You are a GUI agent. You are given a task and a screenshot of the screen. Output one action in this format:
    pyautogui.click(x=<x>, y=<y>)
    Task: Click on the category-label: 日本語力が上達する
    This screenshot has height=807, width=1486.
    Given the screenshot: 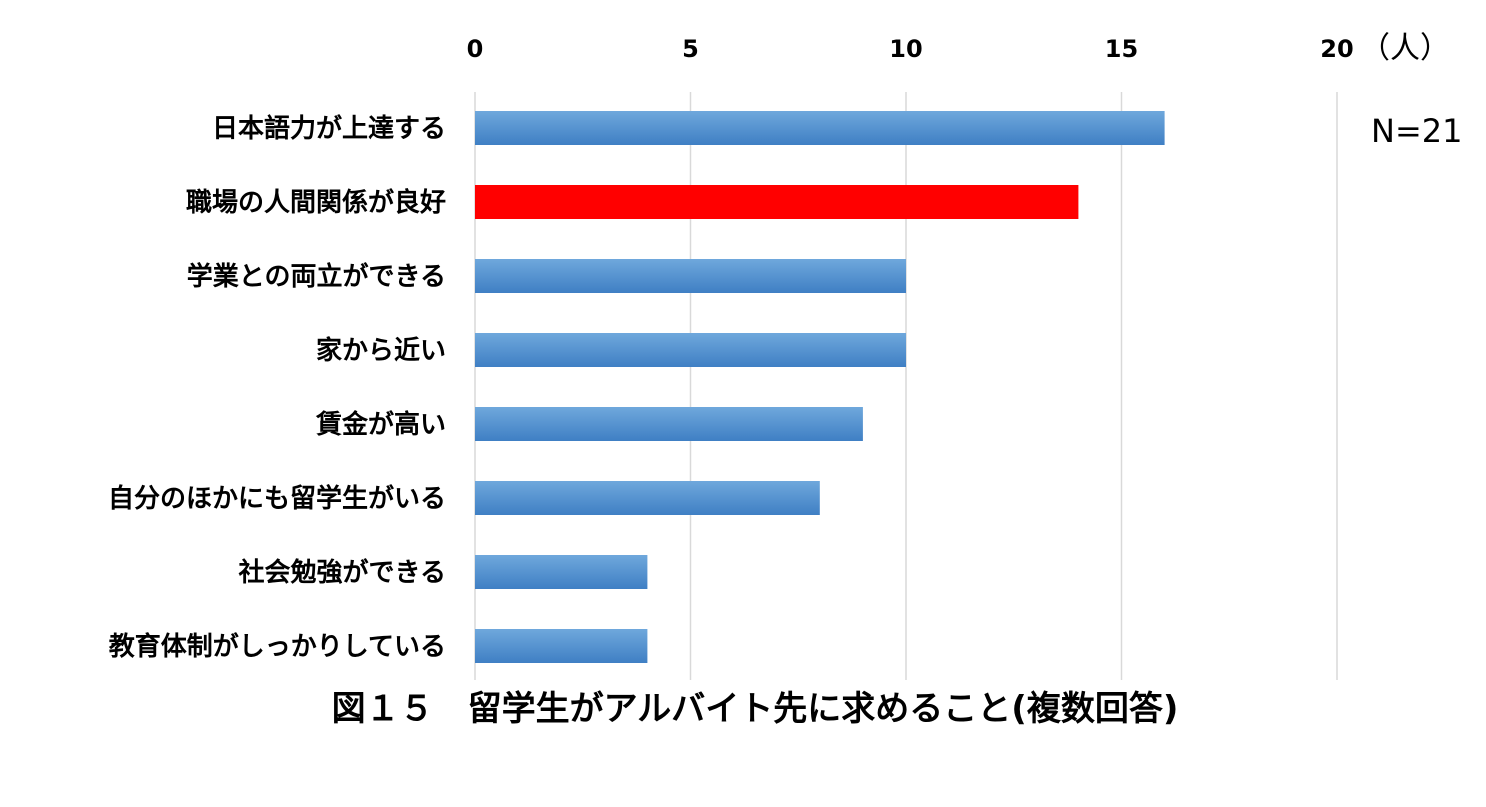 What is the action you would take?
    pyautogui.click(x=329, y=128)
    